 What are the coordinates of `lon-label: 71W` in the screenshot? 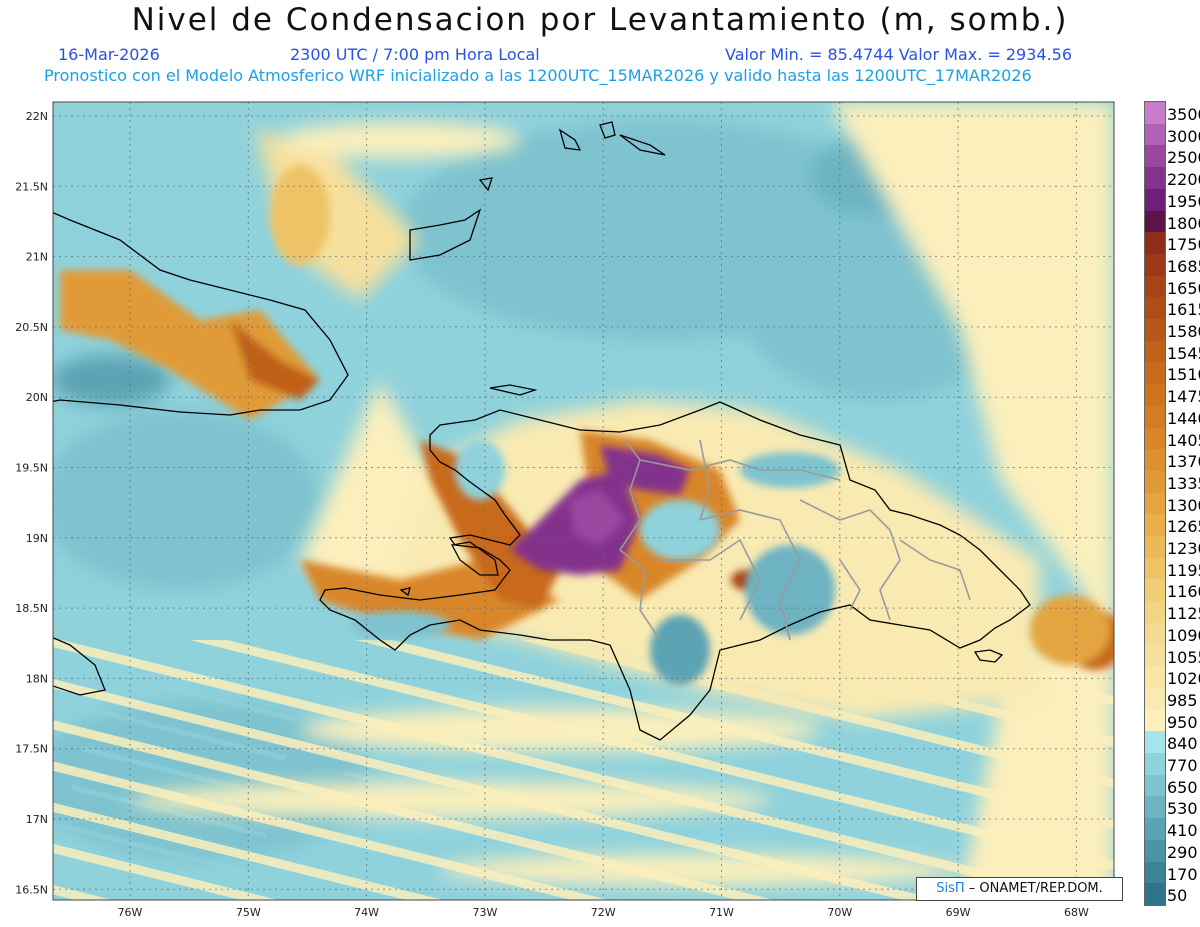 It's located at (721, 912).